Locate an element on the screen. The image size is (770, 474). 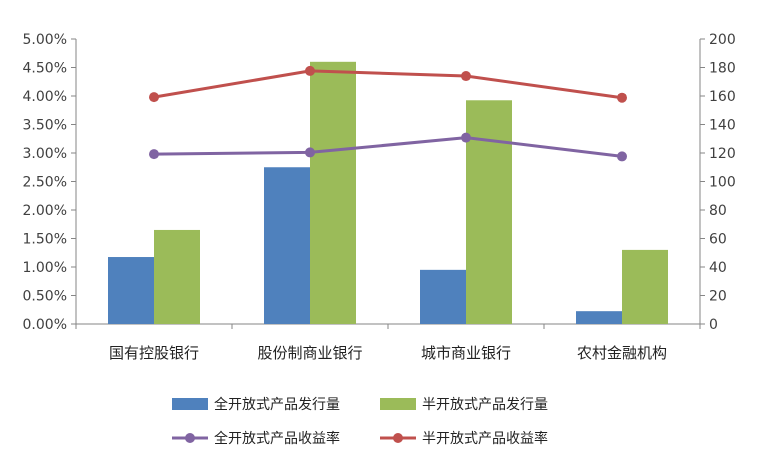
left-tick-label: 1.50% is located at coordinates (45, 240).